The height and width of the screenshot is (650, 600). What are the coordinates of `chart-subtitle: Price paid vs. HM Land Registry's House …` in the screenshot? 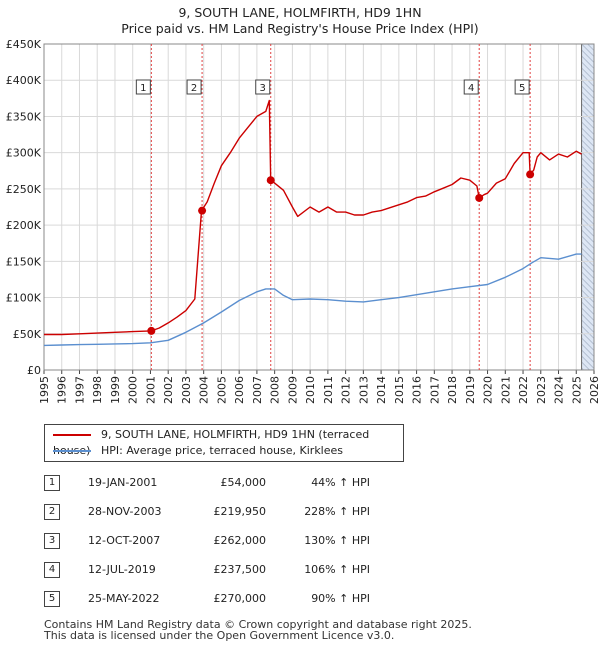 It's located at (300, 28).